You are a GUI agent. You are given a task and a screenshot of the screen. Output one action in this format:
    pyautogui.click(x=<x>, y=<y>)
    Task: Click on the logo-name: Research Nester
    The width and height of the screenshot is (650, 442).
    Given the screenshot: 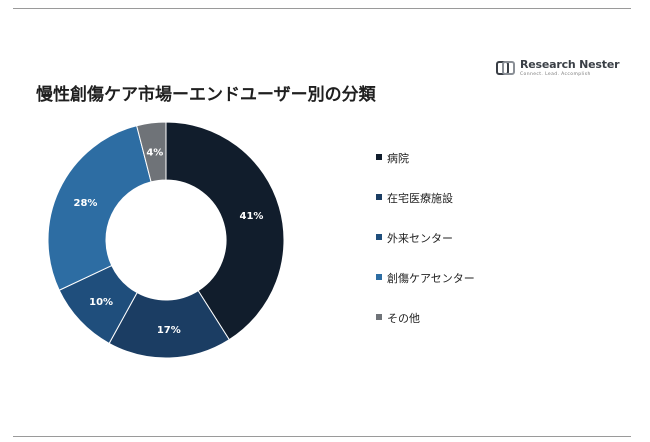 What is the action you would take?
    pyautogui.click(x=570, y=64)
    